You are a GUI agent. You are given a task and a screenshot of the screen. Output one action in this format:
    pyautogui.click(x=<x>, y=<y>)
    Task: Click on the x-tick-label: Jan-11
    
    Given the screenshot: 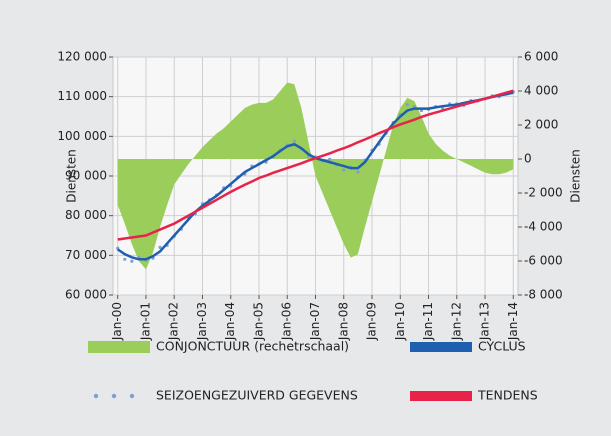 What is the action you would take?
    pyautogui.click(x=428, y=321)
    